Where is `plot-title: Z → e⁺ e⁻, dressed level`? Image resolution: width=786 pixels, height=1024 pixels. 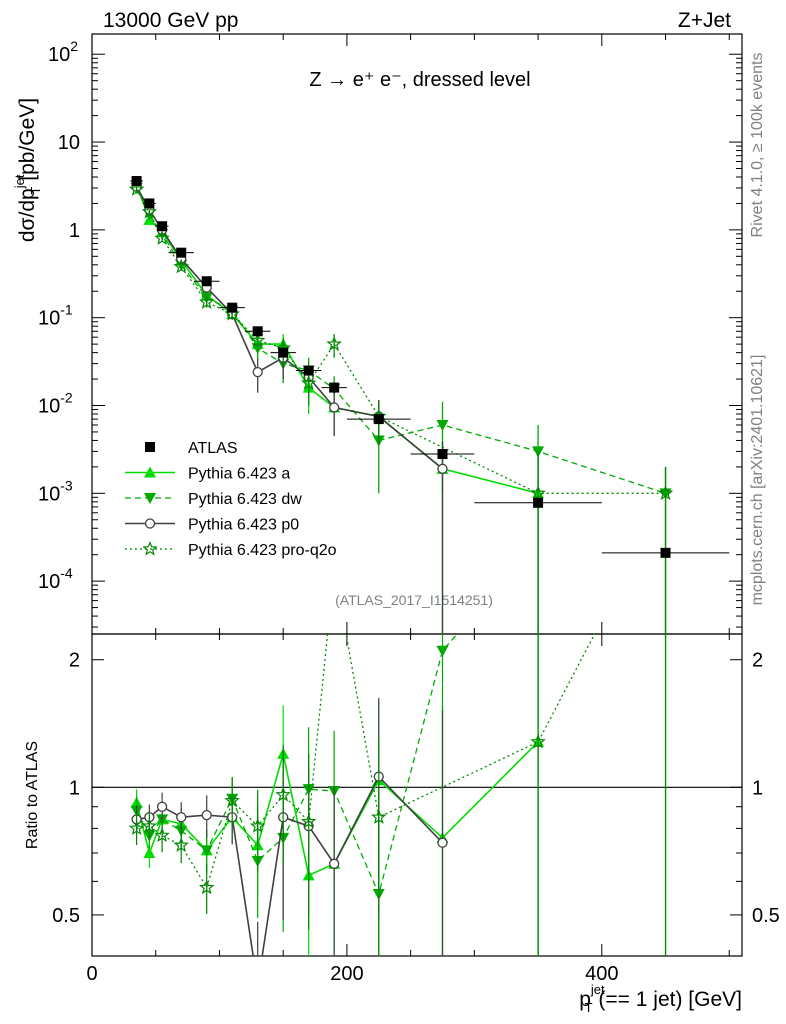 plot-title: Z → e⁺ e⁻, dressed level is located at coordinates (419, 80).